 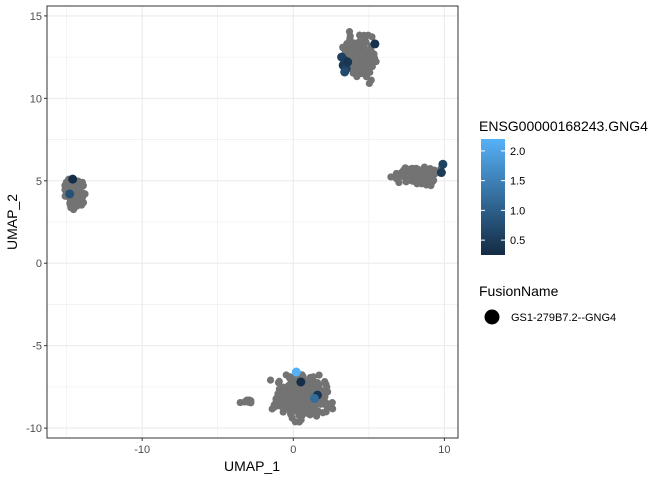 I want to click on color-legend-ticks: 0.5 1.0 1.5 2.0, so click(x=503, y=196).